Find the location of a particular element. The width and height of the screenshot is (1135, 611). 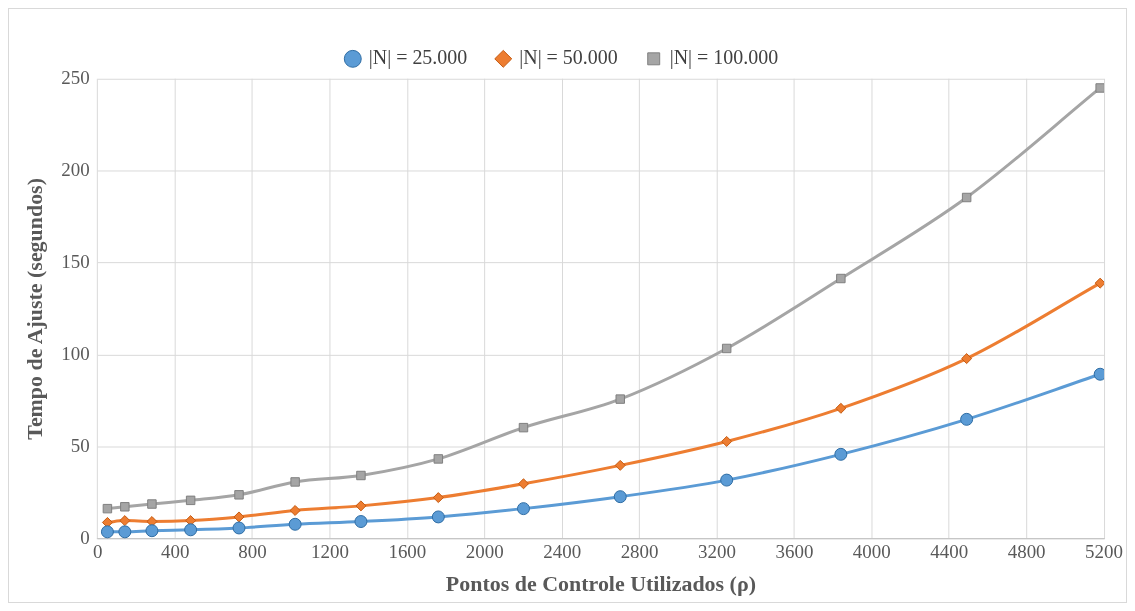

x-tick-label: 400 is located at coordinates (175, 552).